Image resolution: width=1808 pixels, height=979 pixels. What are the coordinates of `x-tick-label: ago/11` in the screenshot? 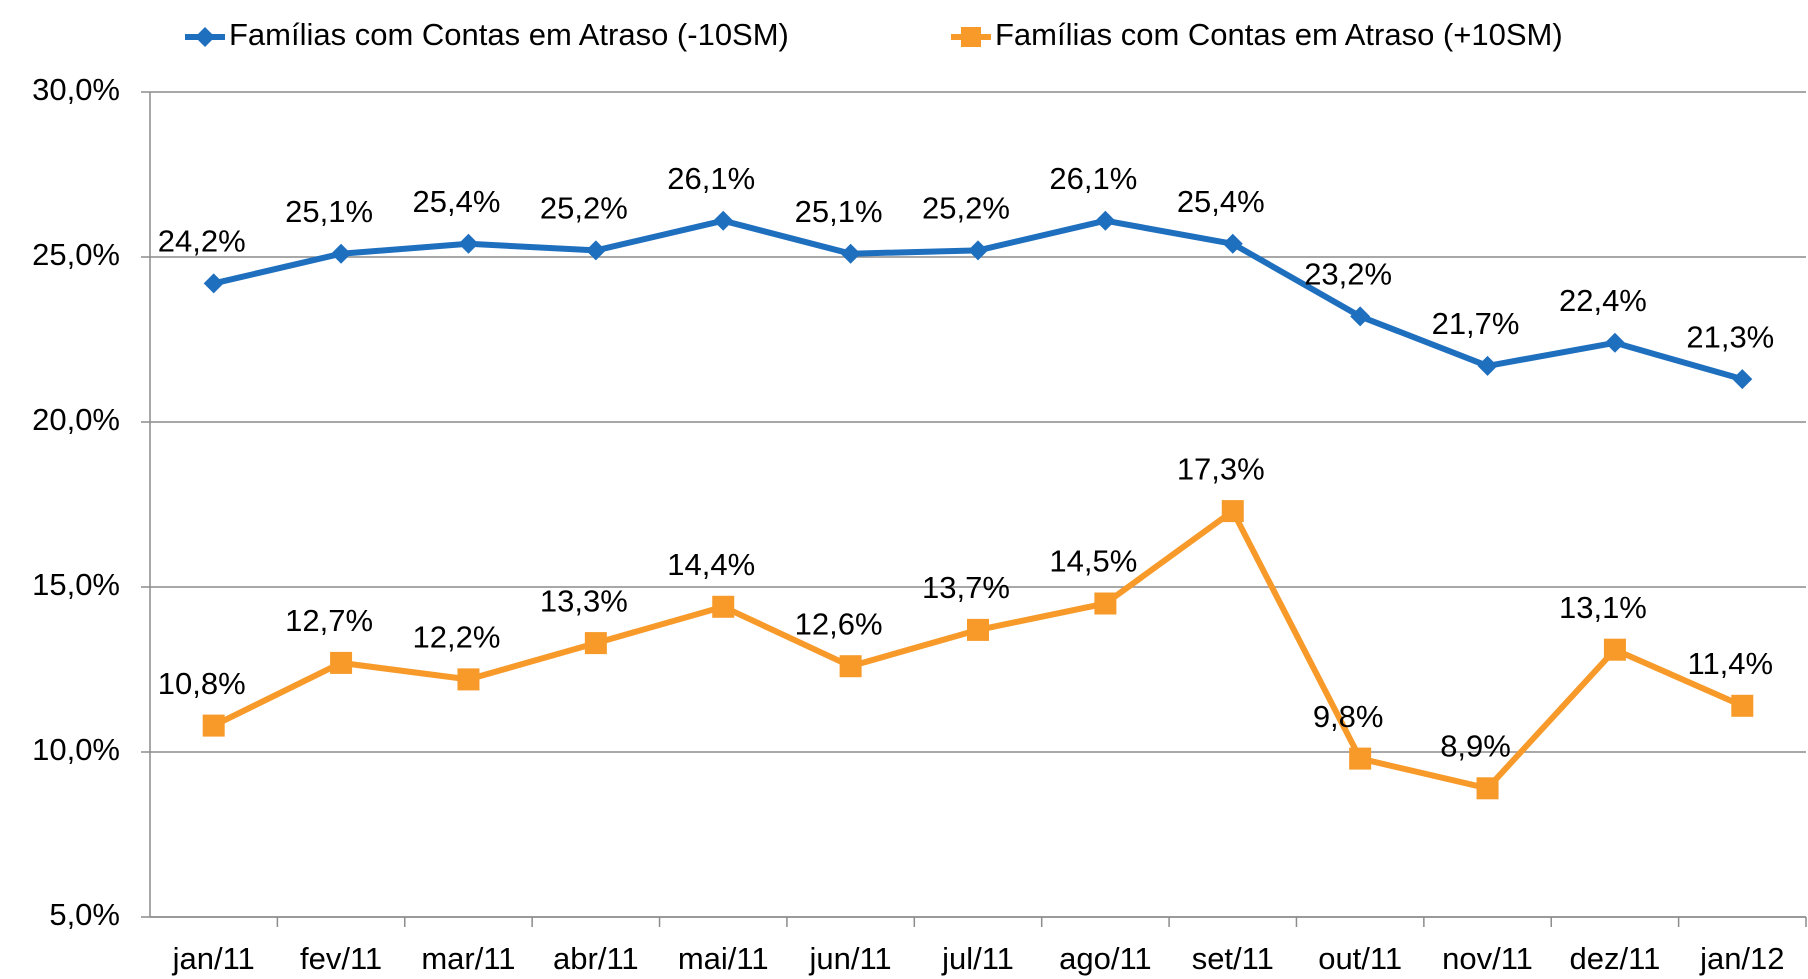 It's located at (1105, 958).